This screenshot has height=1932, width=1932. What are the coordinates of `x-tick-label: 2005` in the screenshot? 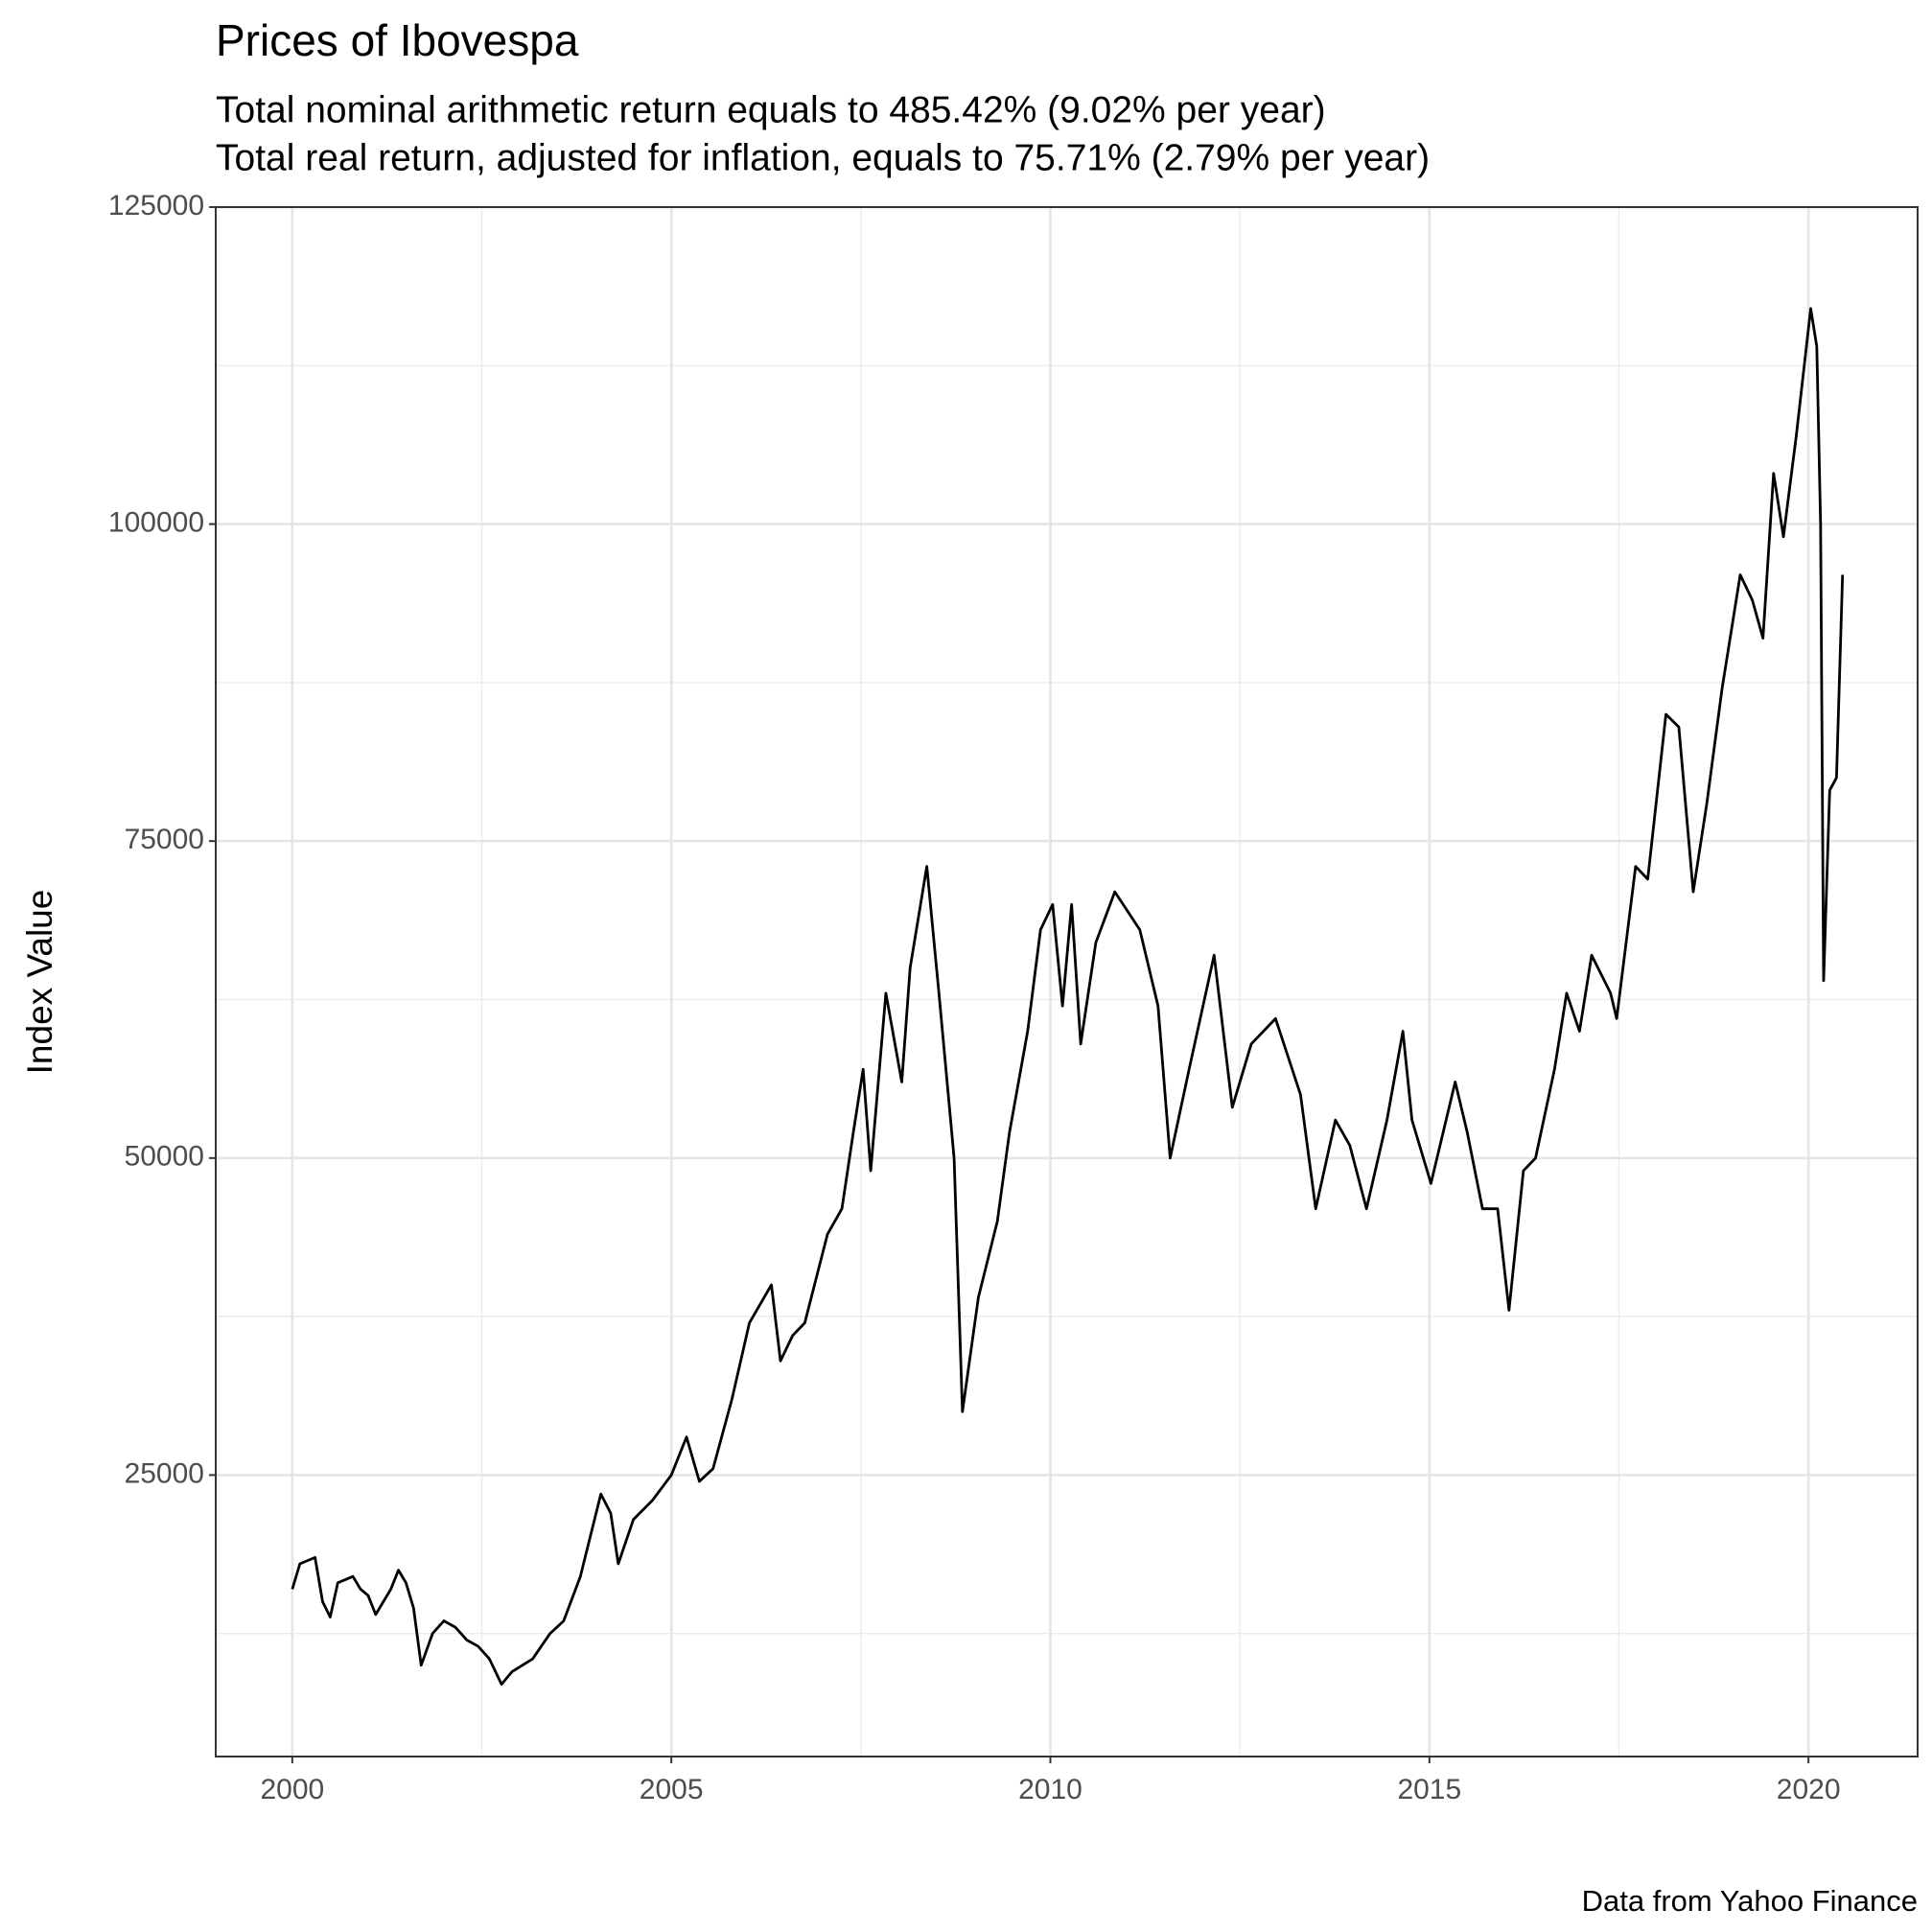 It's located at (672, 1789).